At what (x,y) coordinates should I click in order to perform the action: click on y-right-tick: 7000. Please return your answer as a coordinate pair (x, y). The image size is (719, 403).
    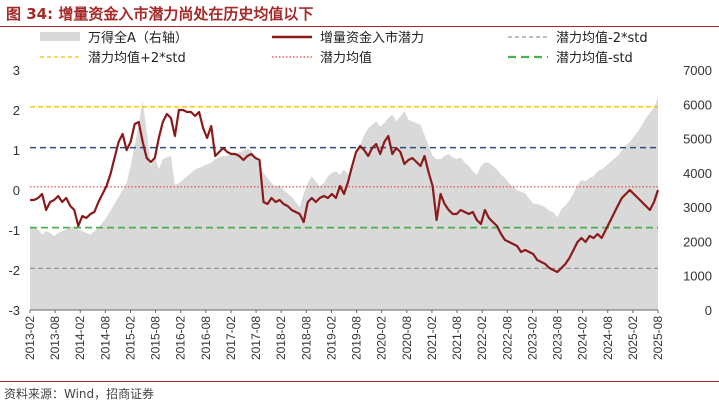
    Looking at the image, I should click on (697, 70).